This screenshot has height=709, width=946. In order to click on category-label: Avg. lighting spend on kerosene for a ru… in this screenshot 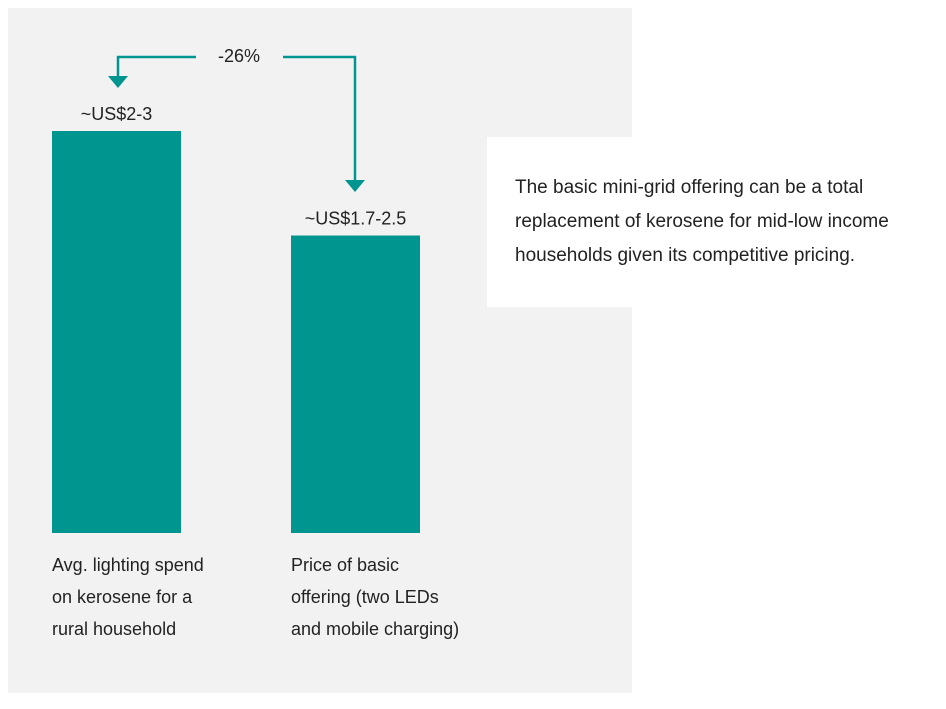, I will do `click(128, 597)`.